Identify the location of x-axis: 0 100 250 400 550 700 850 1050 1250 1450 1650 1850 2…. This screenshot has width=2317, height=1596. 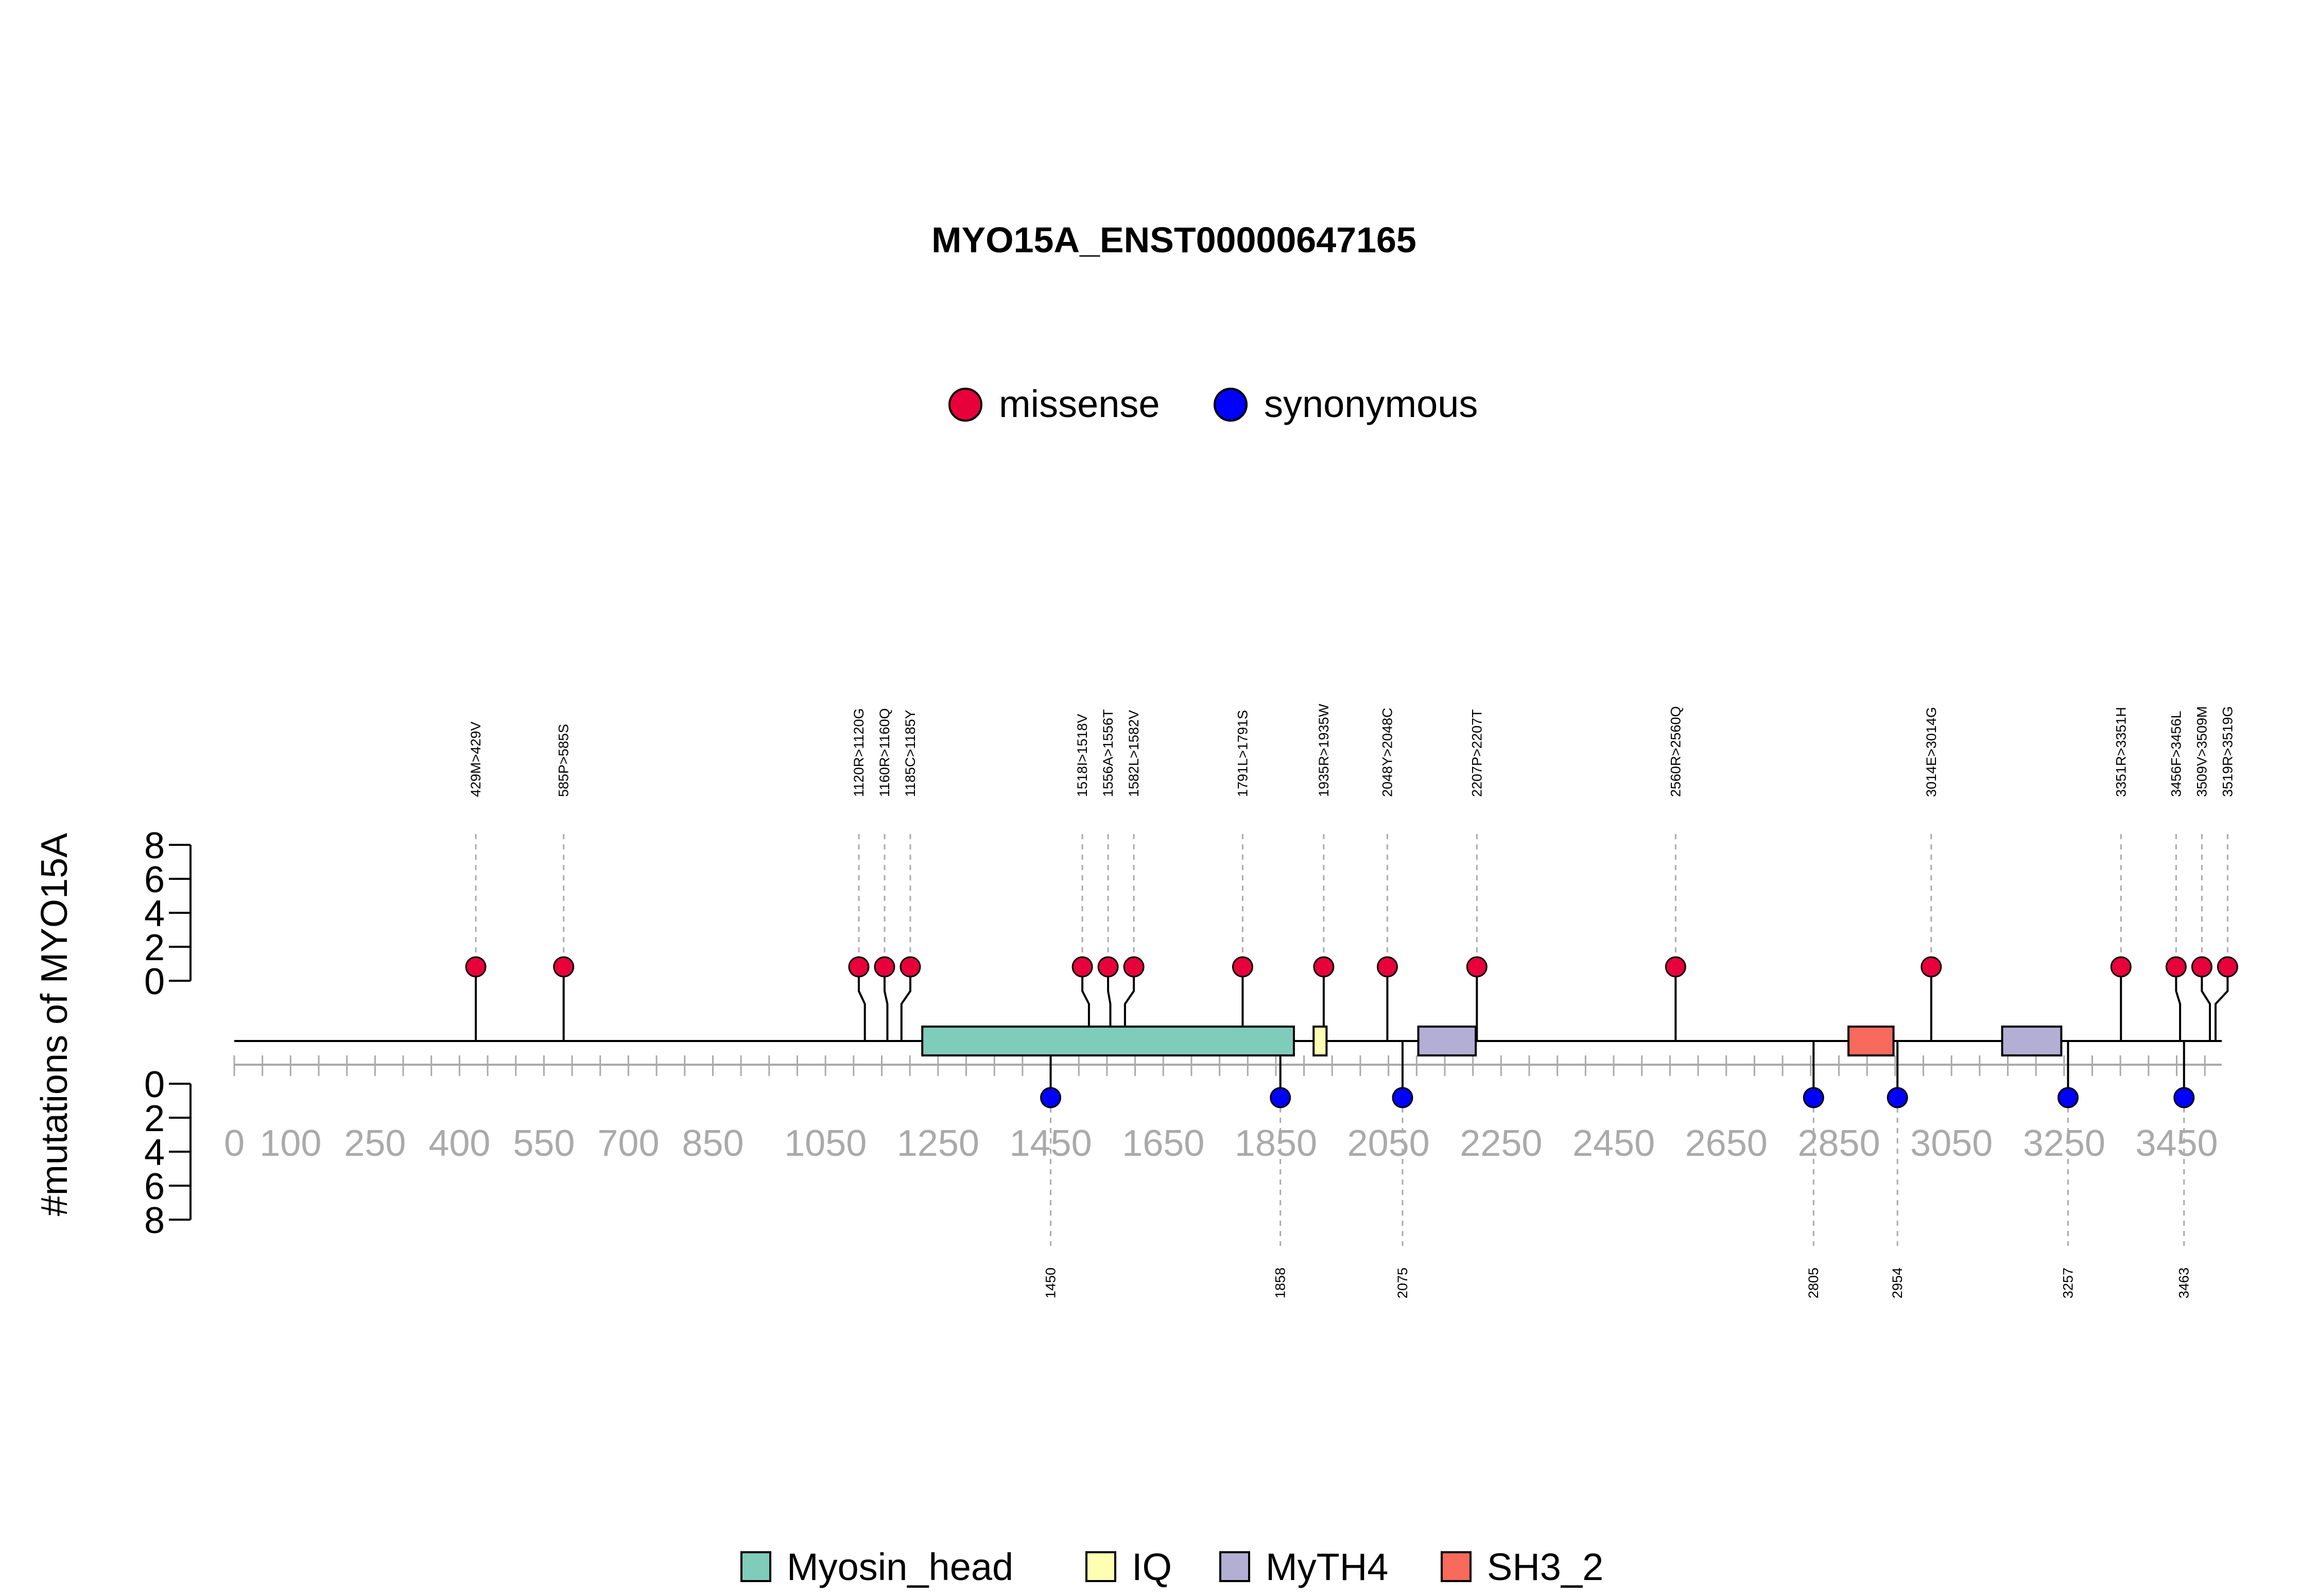
(1223, 1109).